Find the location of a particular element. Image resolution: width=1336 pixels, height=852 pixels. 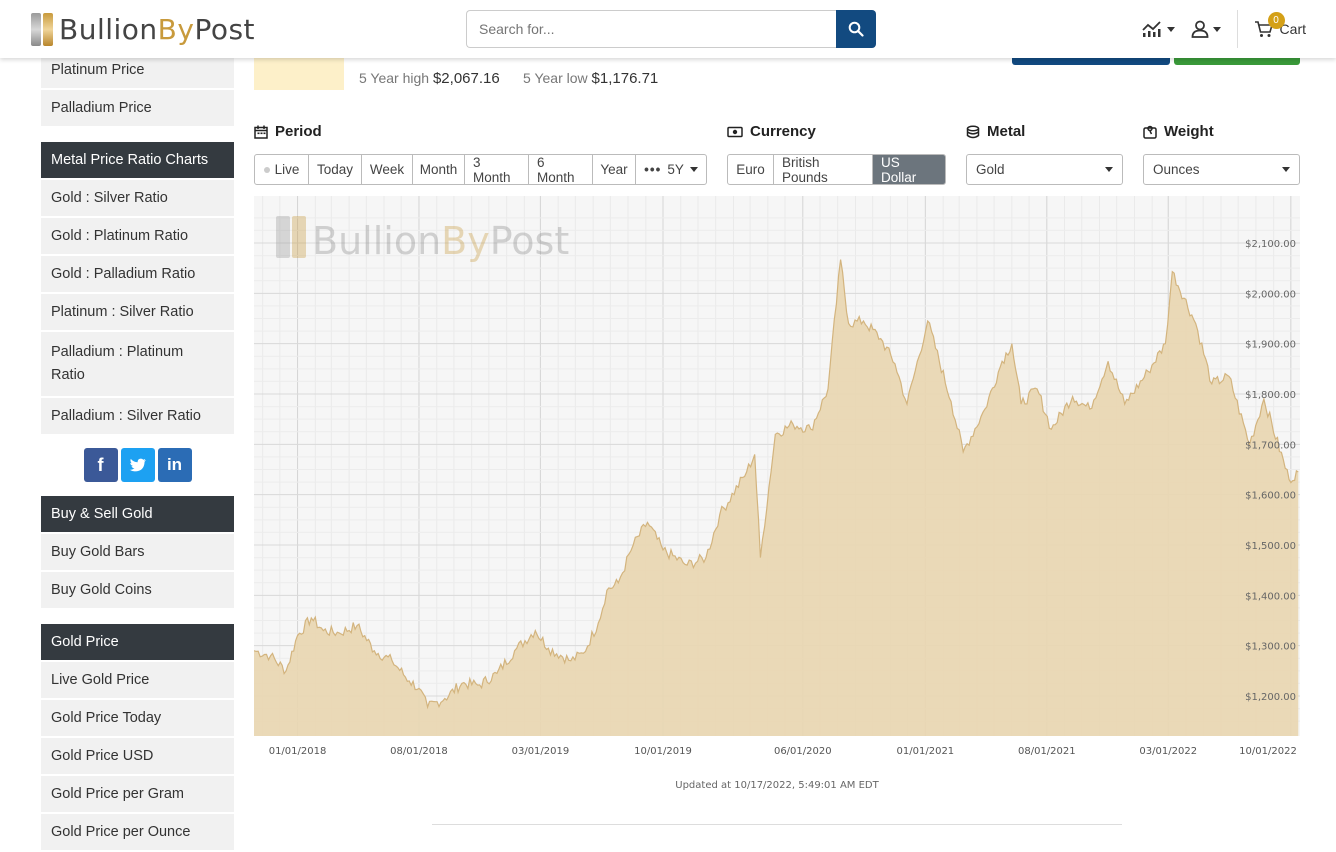

currency-euro: Euro is located at coordinates (751, 169).